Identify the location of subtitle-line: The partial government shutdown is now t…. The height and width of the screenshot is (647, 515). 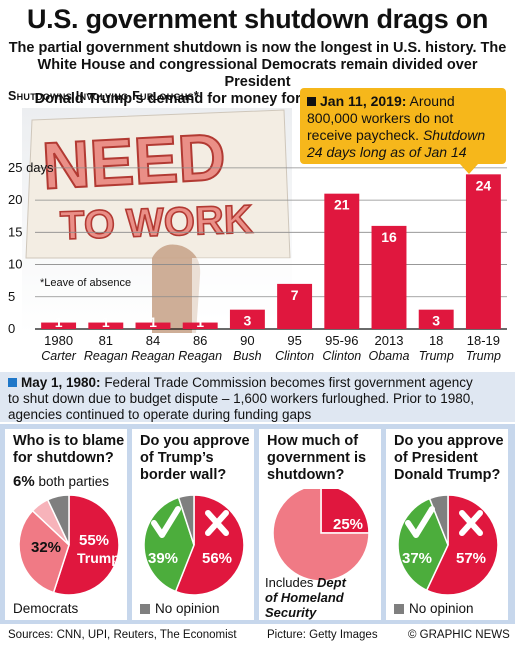
(257, 48).